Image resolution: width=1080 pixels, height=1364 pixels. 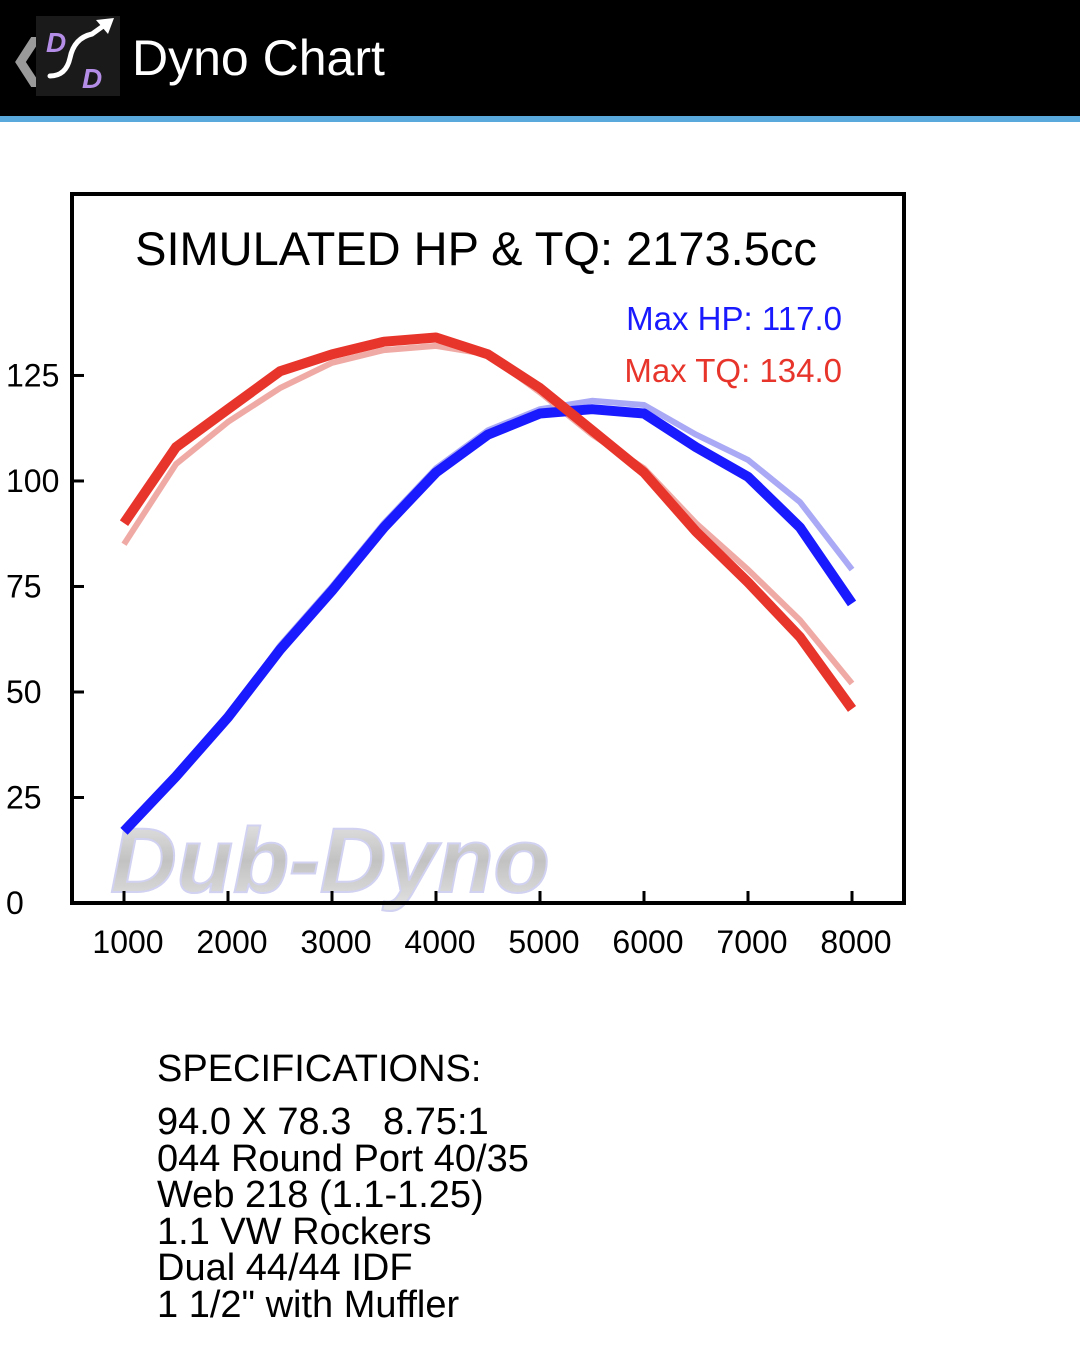 What do you see at coordinates (751, 942) in the screenshot?
I see `x-tick-label: 7000` at bounding box center [751, 942].